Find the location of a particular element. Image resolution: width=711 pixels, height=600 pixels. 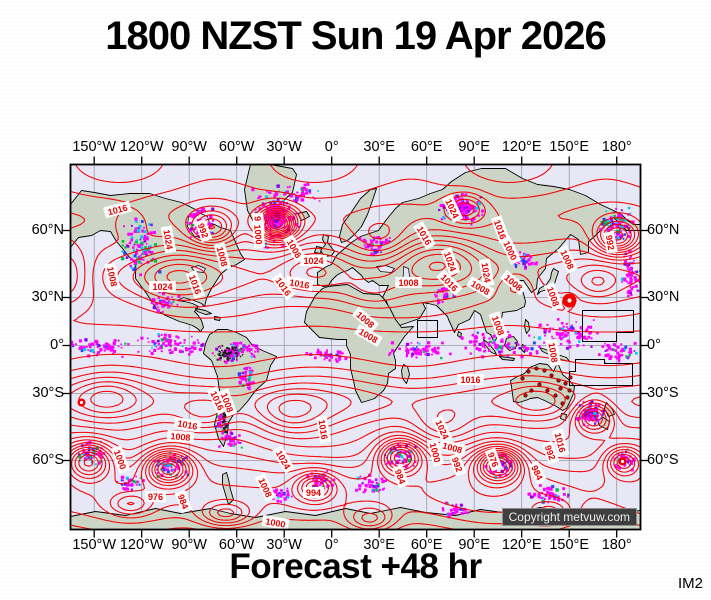

isobar-label: 994 is located at coordinates (313, 492).